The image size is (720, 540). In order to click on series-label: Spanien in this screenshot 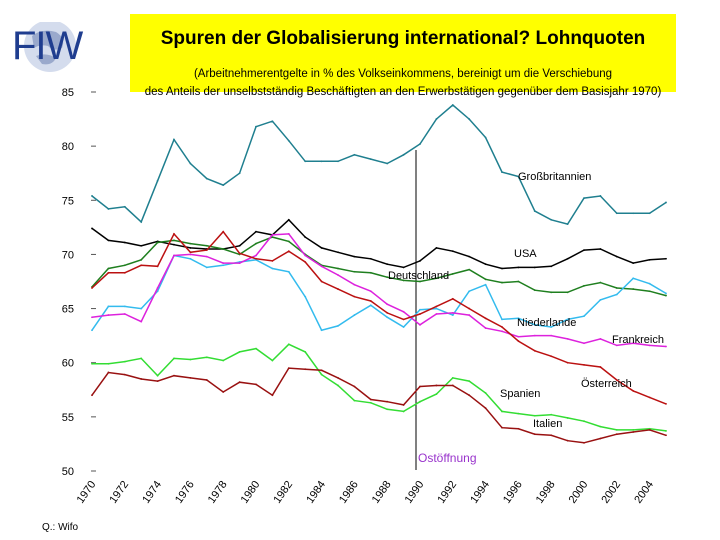, I will do `click(520, 394)`.